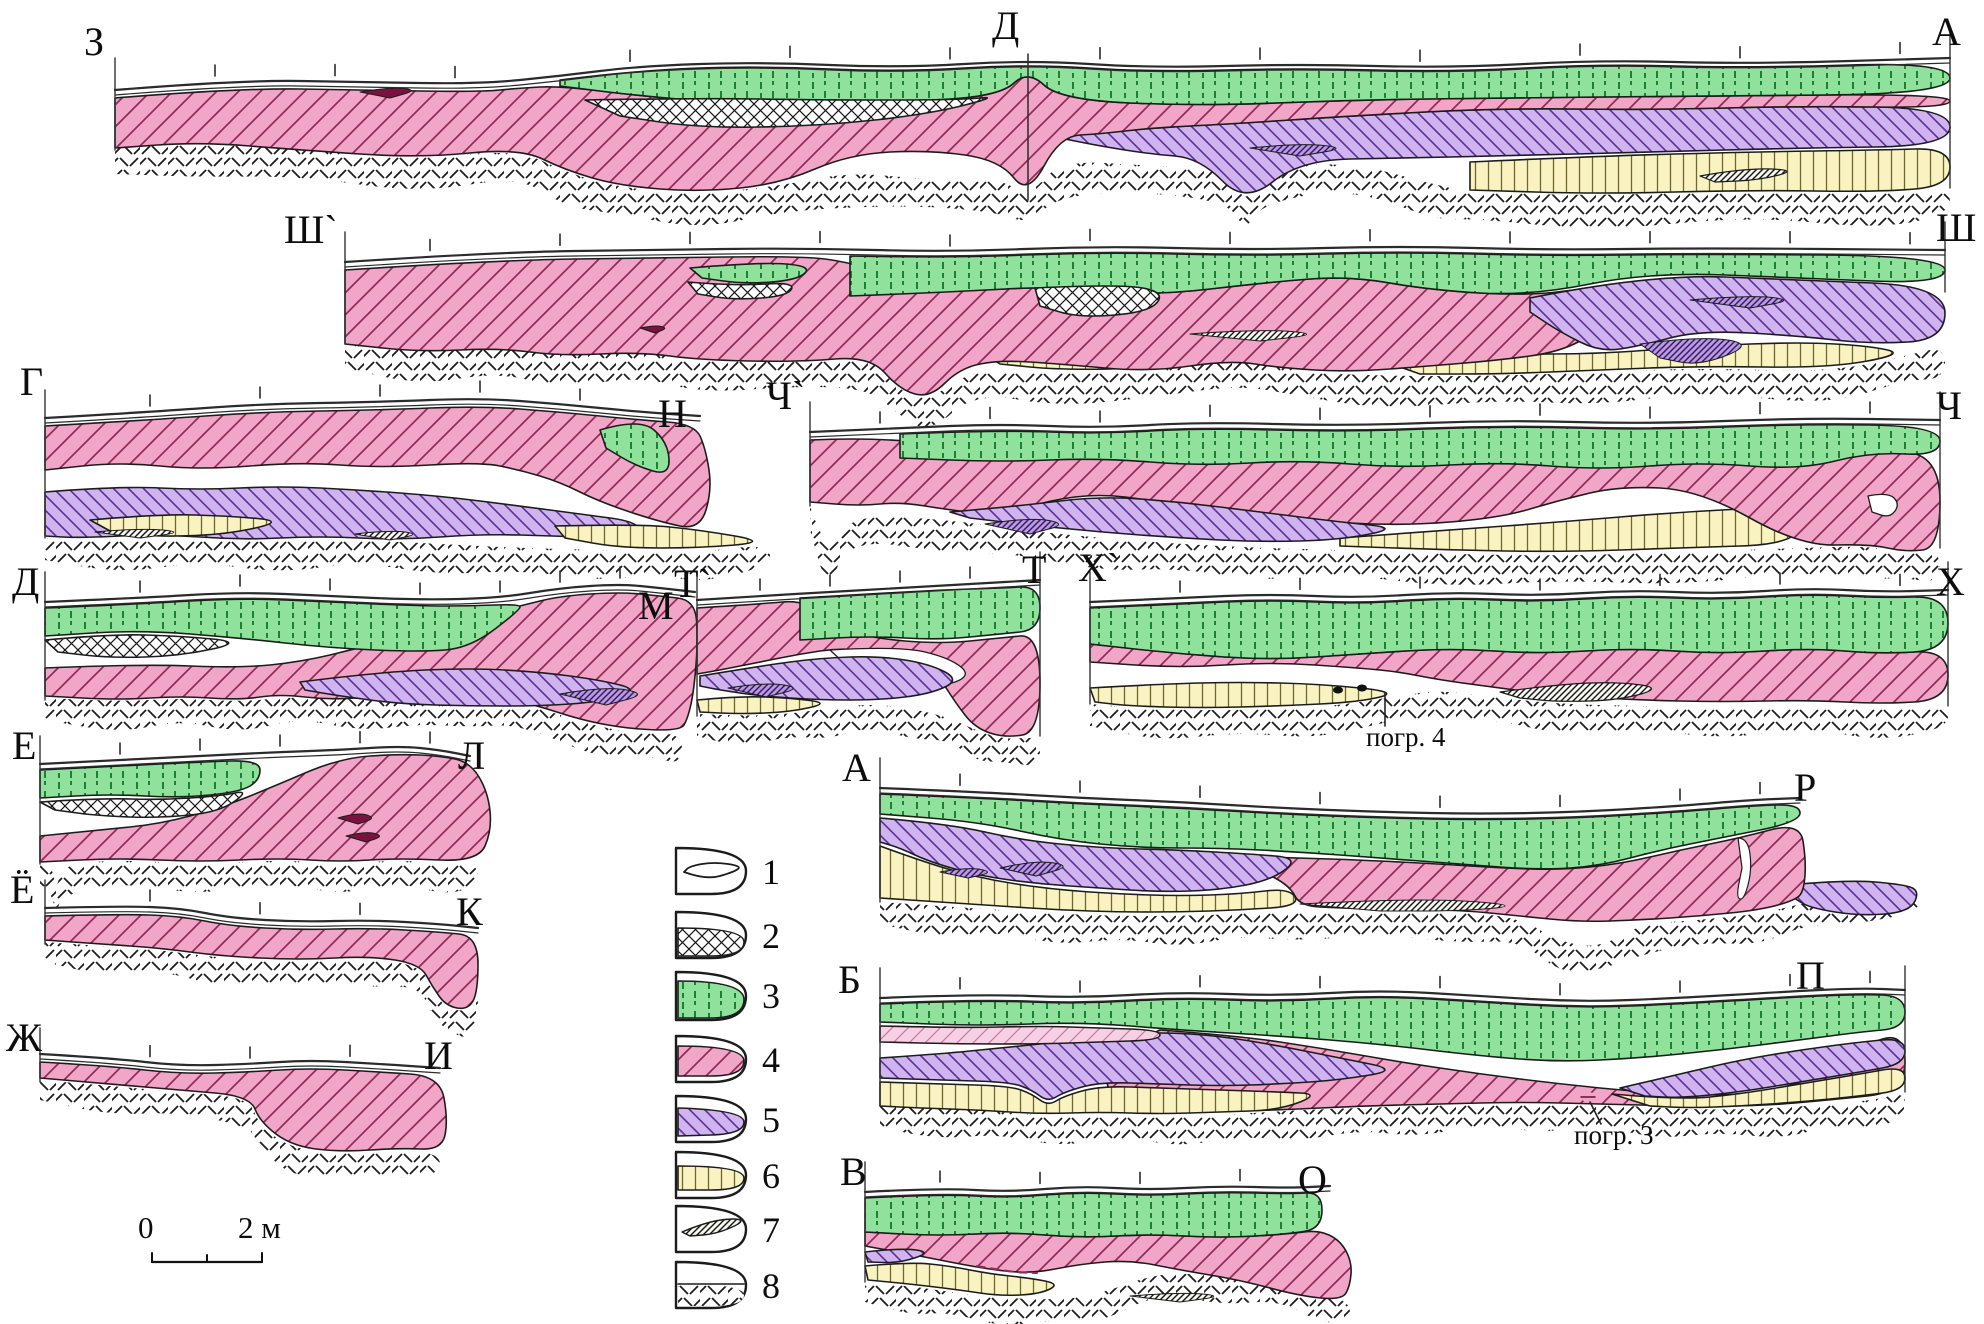  I want to click on section-label-s1-left: З, so click(94, 41).